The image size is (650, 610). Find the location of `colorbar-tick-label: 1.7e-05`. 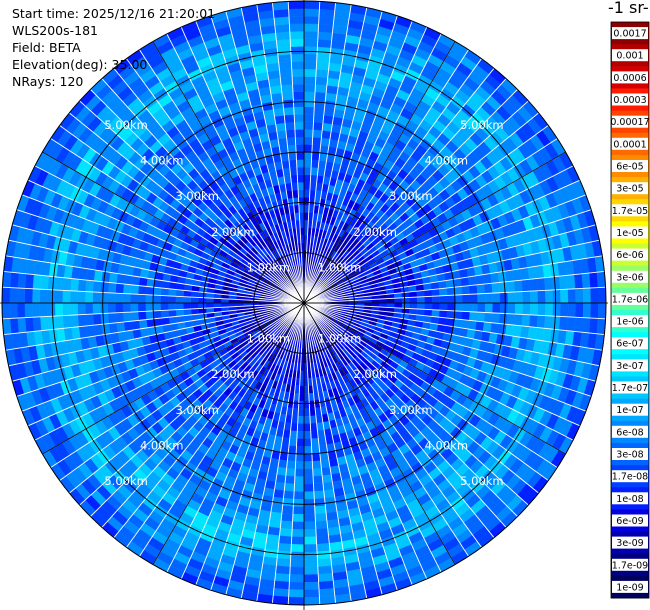

colorbar-tick-label: 1.7e-05 is located at coordinates (630, 211).